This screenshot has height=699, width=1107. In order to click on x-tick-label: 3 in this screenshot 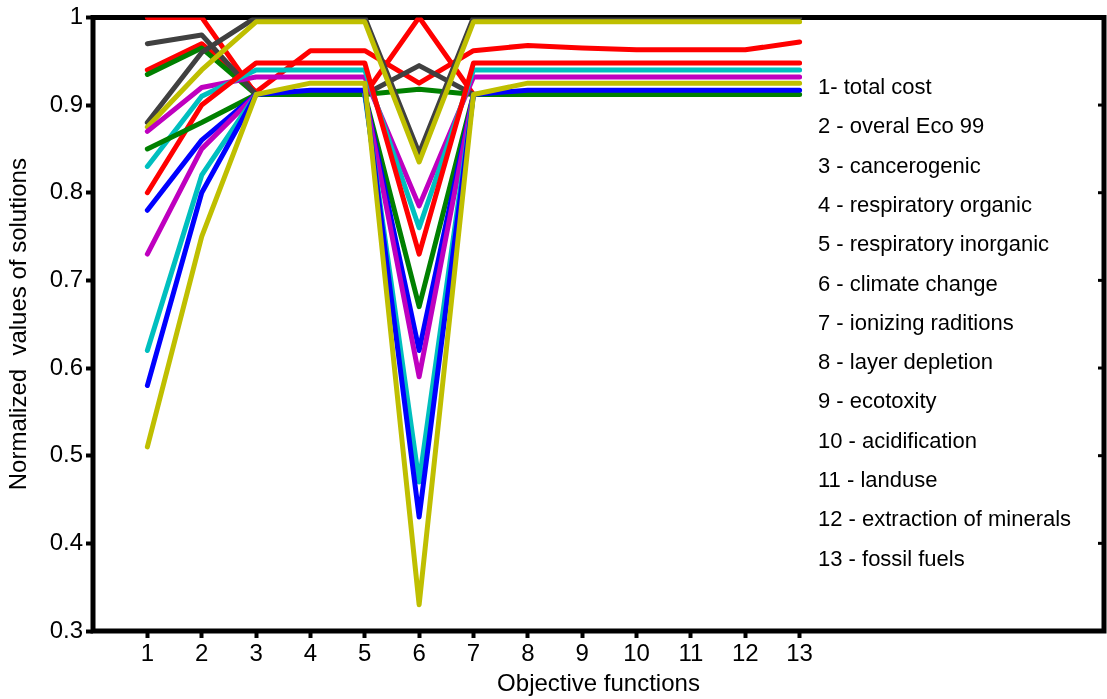, I will do `click(256, 653)`.